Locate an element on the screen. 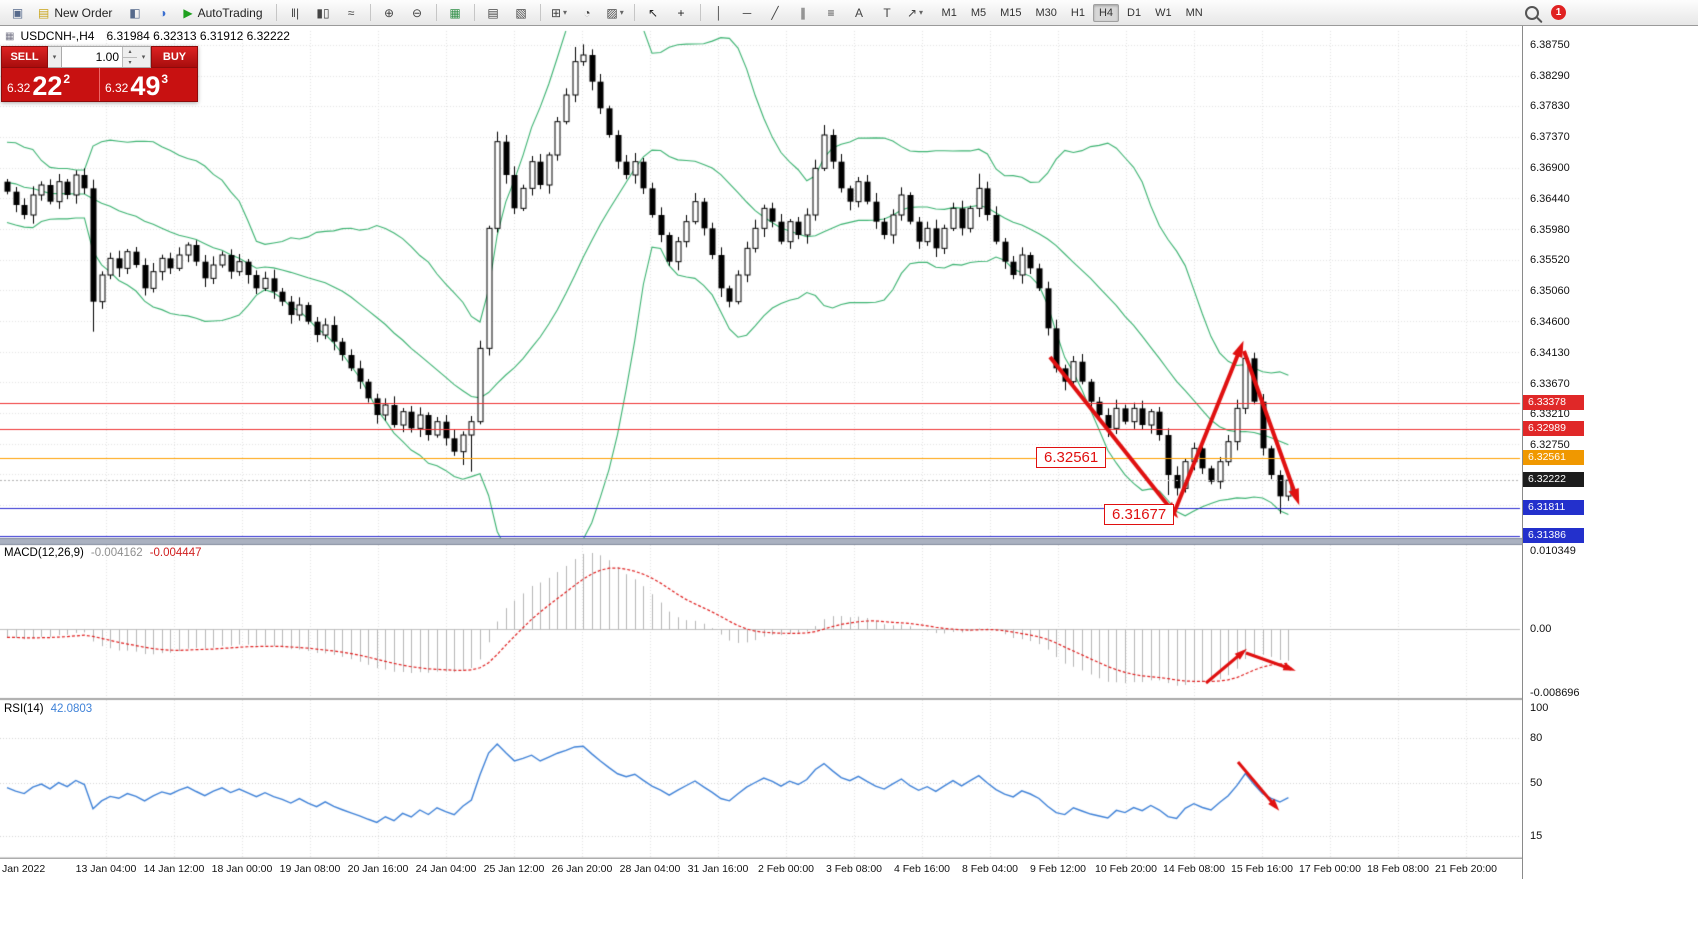 The height and width of the screenshot is (943, 1698). buy-price-point: 3 is located at coordinates (165, 79).